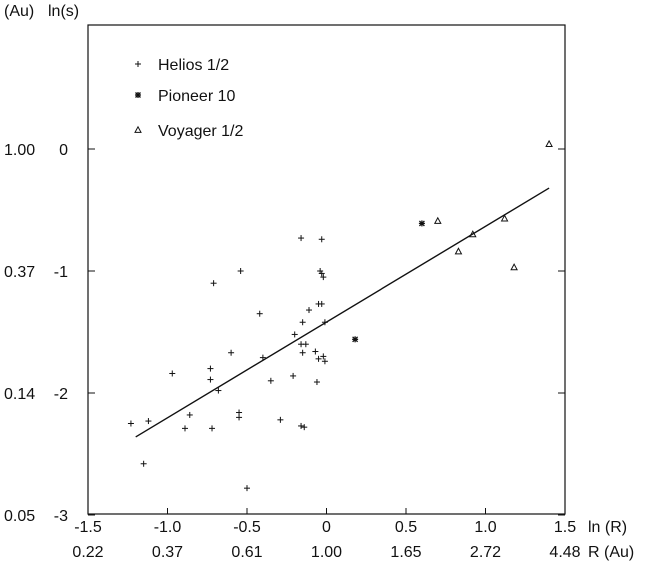 Image resolution: width=645 pixels, height=568 pixels. What do you see at coordinates (246, 552) in the screenshot?
I see `x-tick-secondary-label: 0.61` at bounding box center [246, 552].